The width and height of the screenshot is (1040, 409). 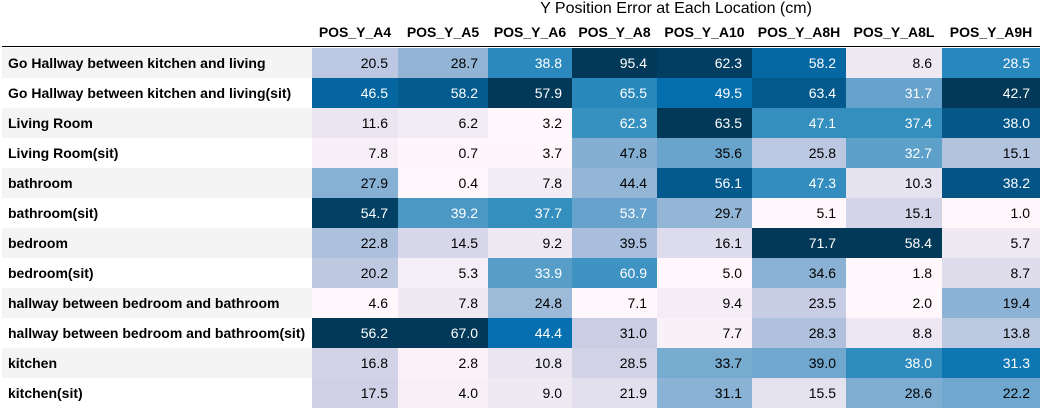 What do you see at coordinates (443, 213) in the screenshot?
I see `heatmap-cell: 39.2` at bounding box center [443, 213].